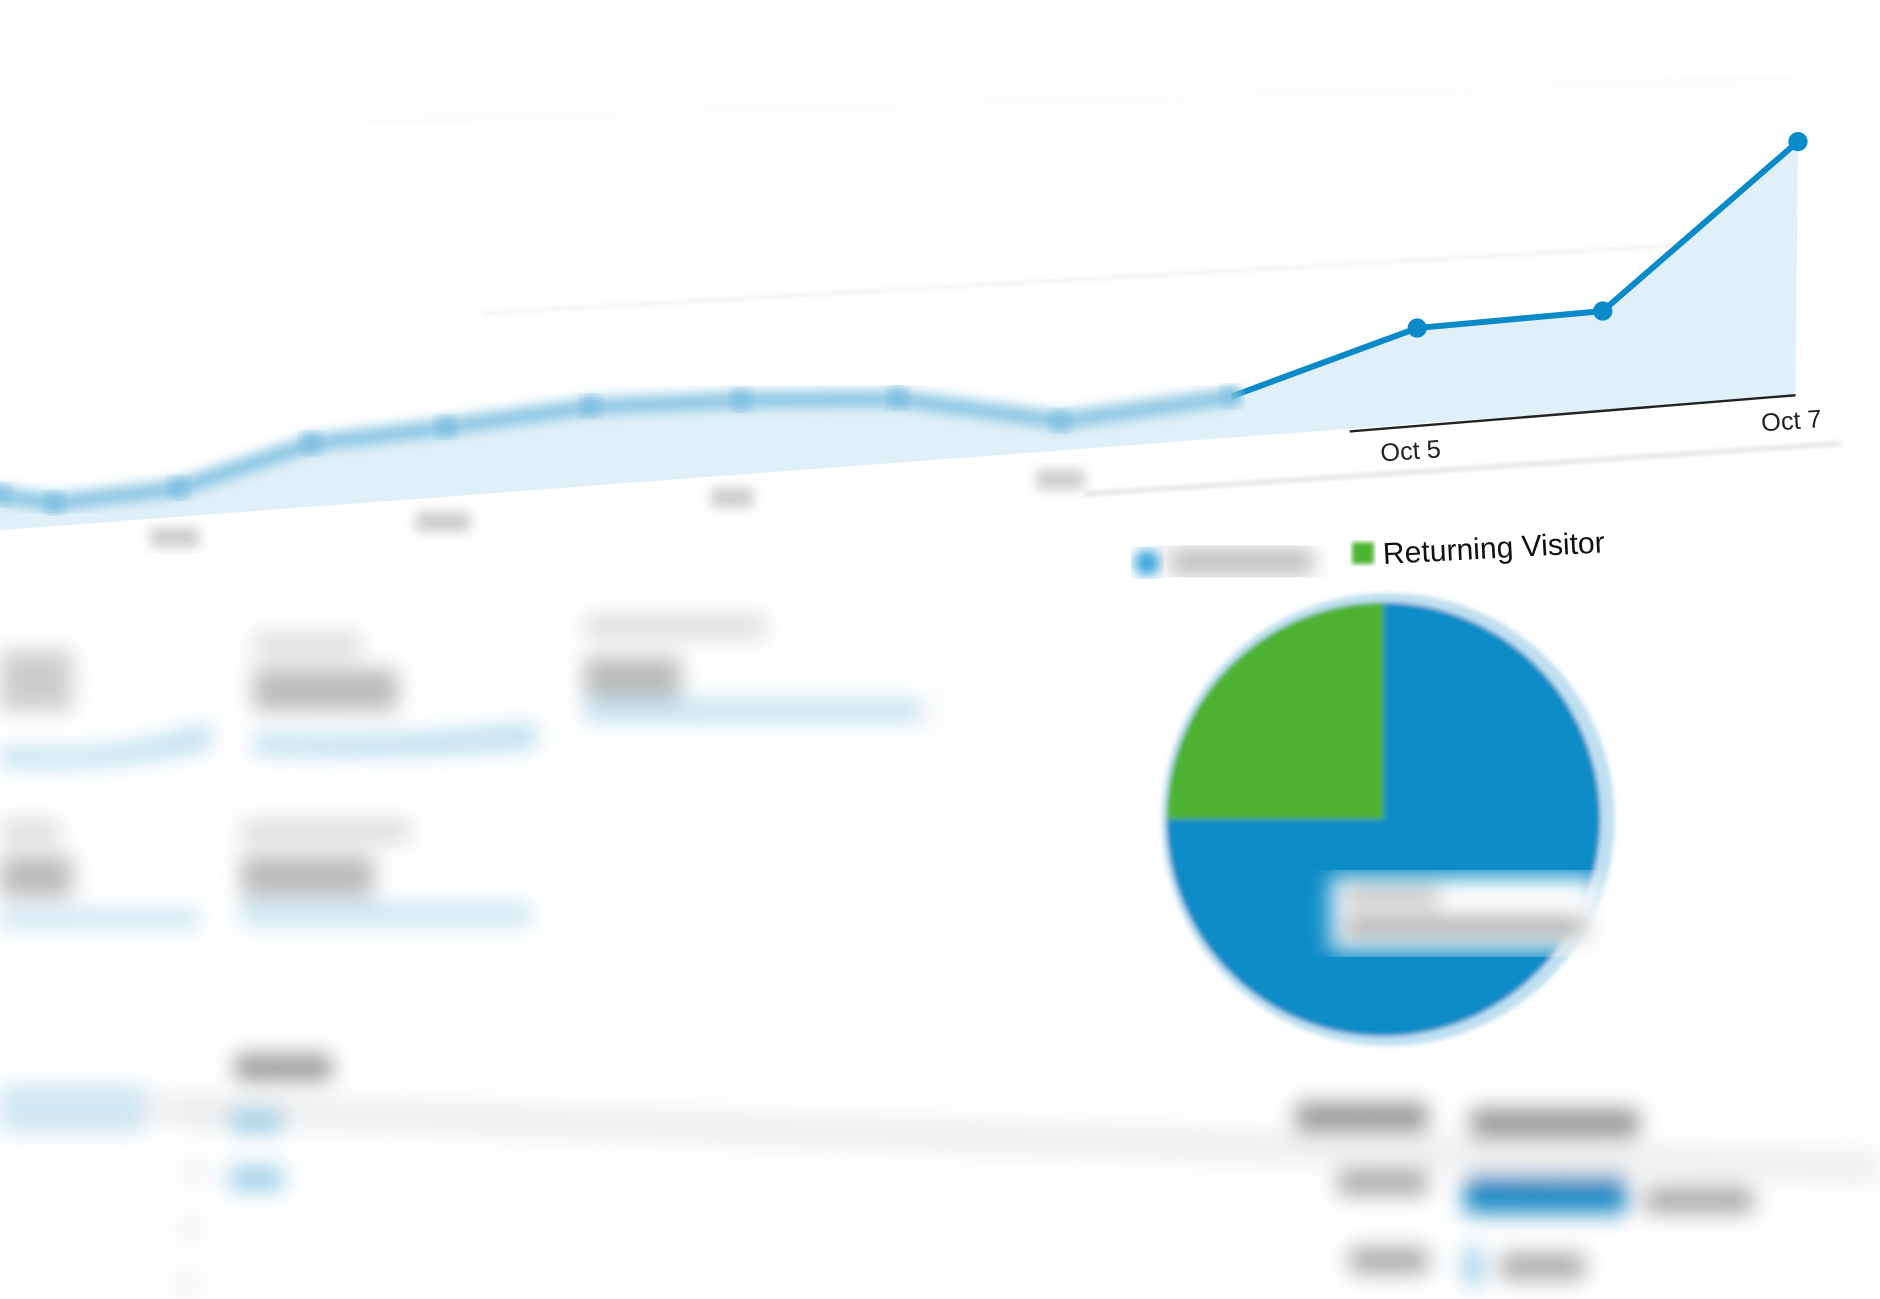 The image size is (1880, 1299). Describe the element at coordinates (1275, 711) in the screenshot. I see `pie-slice` at that location.